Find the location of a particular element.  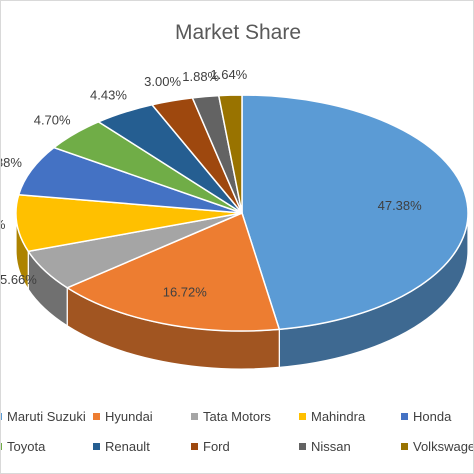

data-label-nissan: 1.88% is located at coordinates (200, 76).